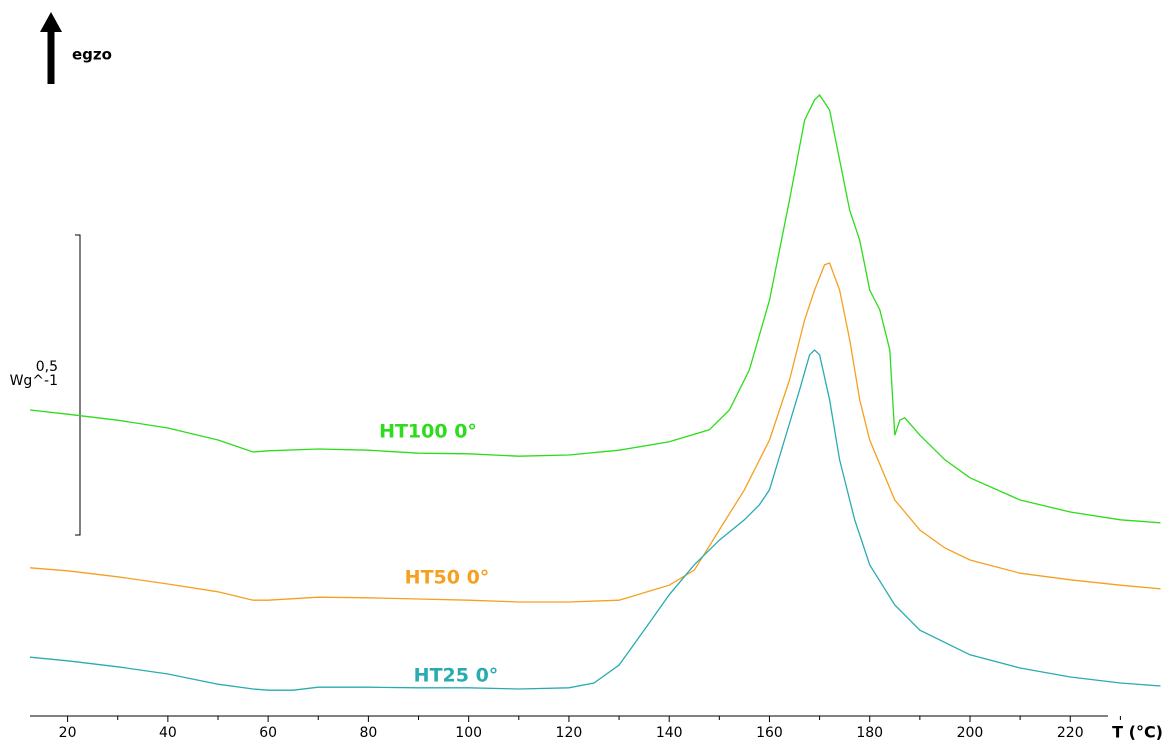 Image resolution: width=1171 pixels, height=746 pixels. I want to click on scale-bar-unit: Wg^-1, so click(34, 381).